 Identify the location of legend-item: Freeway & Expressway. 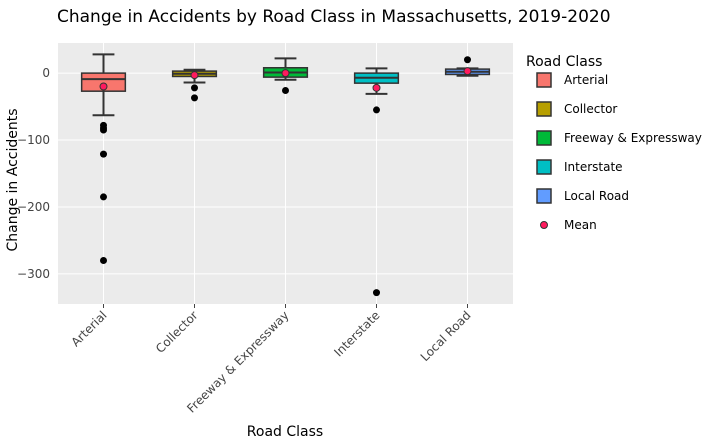
(619, 138).